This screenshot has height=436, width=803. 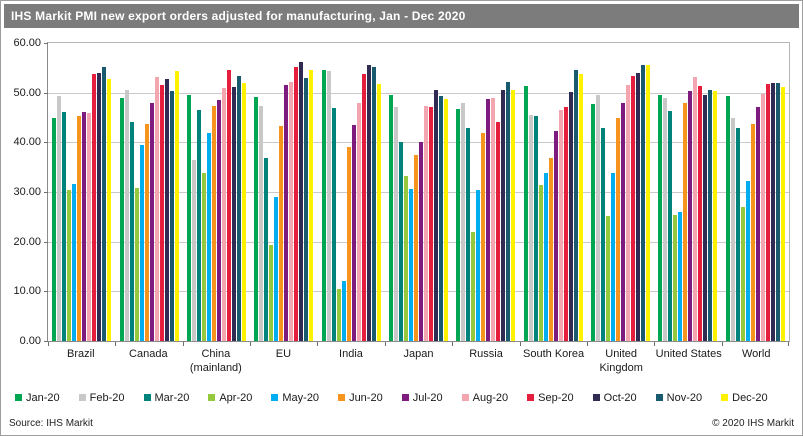 What do you see at coordinates (360, 398) in the screenshot?
I see `legend-item-jun-20: Jun-20` at bounding box center [360, 398].